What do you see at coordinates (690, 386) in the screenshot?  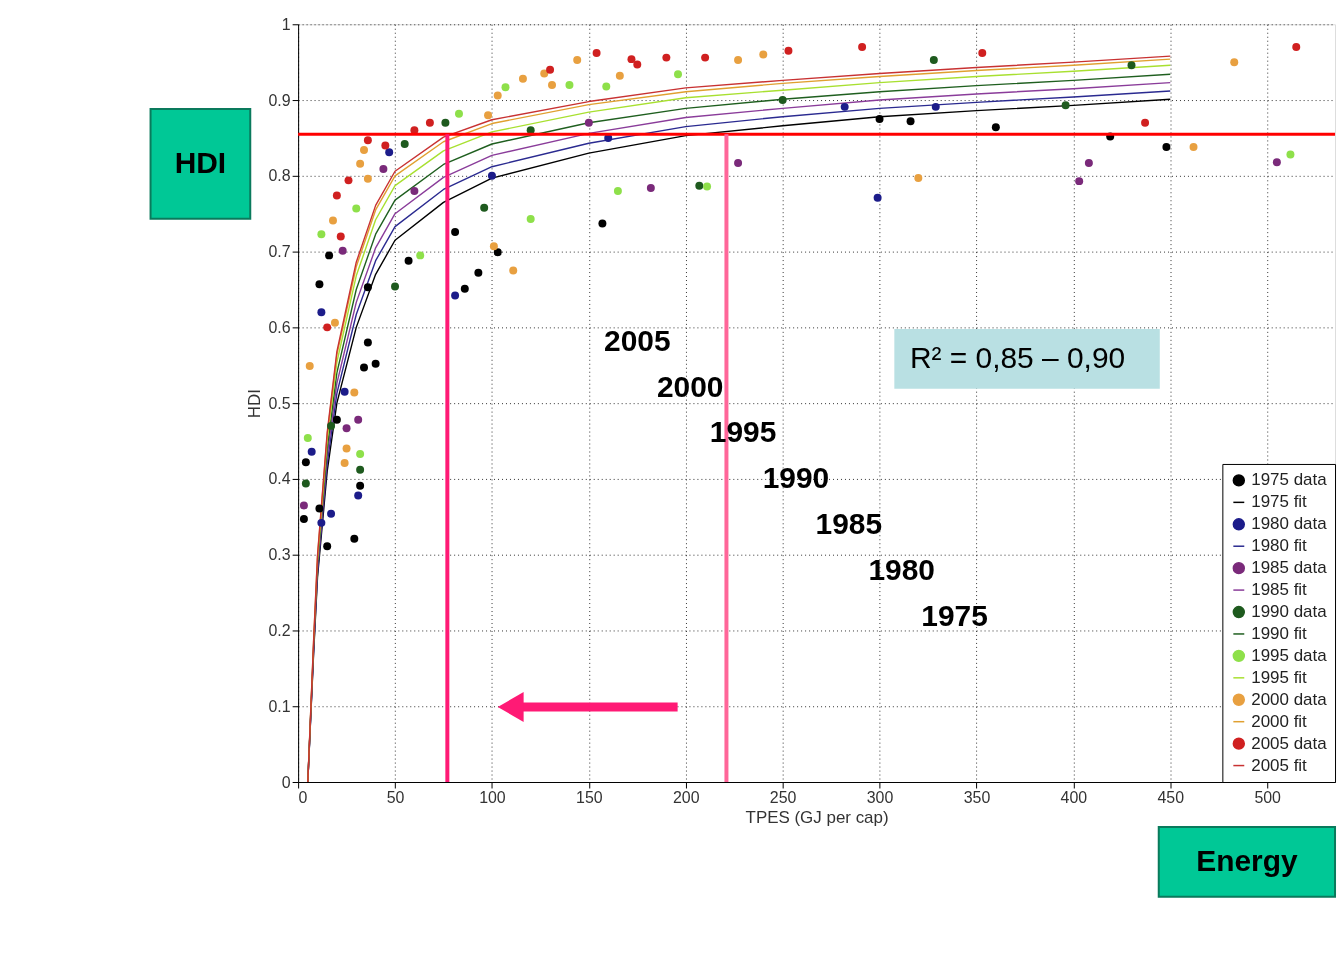 I see `annotation: 2000` at bounding box center [690, 386].